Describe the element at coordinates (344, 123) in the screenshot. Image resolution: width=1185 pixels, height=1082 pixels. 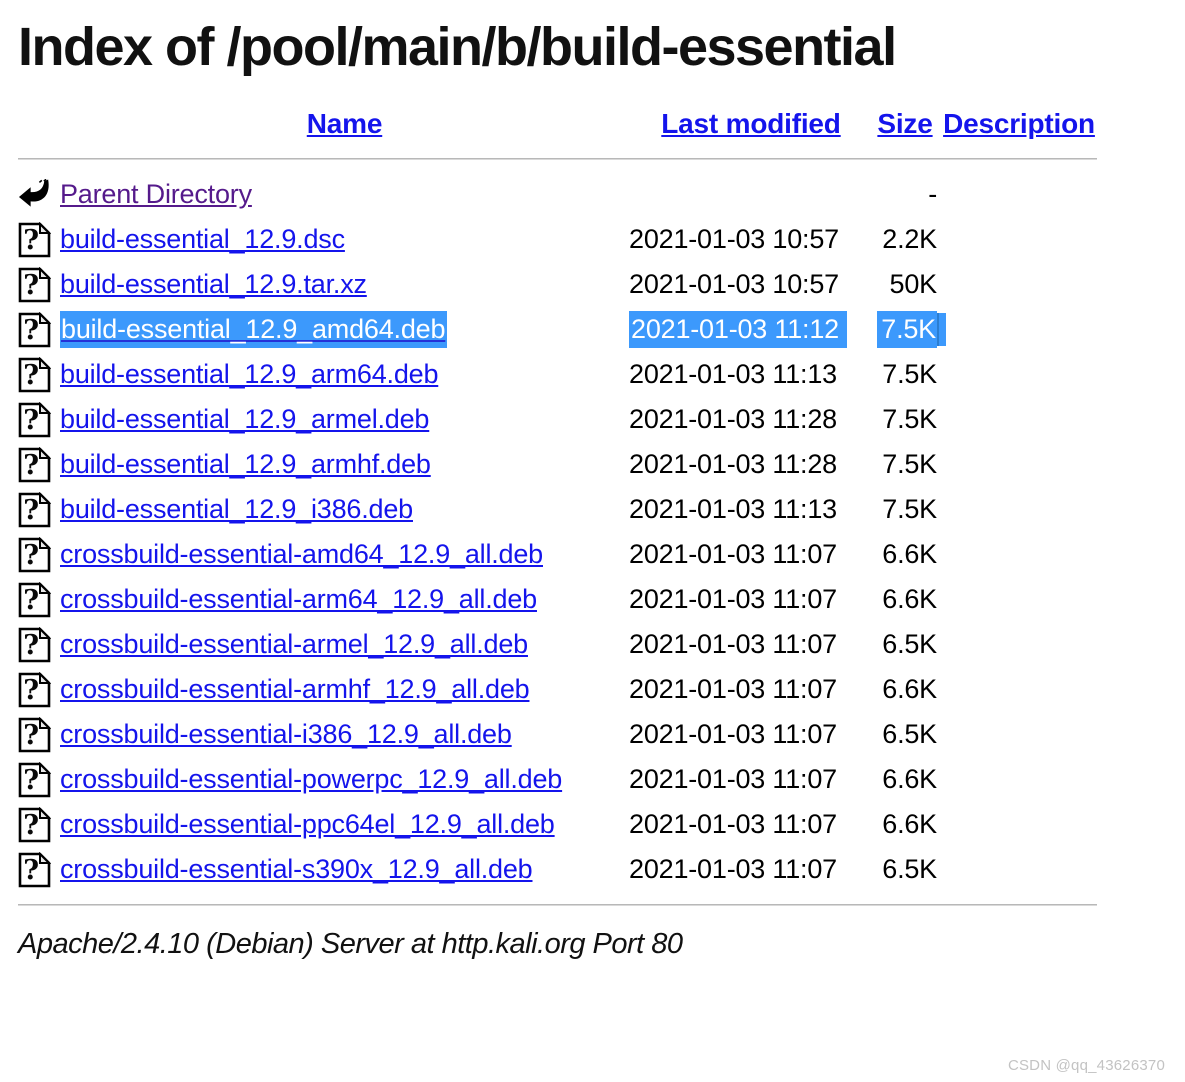
I see `sort-link-name: Name` at that location.